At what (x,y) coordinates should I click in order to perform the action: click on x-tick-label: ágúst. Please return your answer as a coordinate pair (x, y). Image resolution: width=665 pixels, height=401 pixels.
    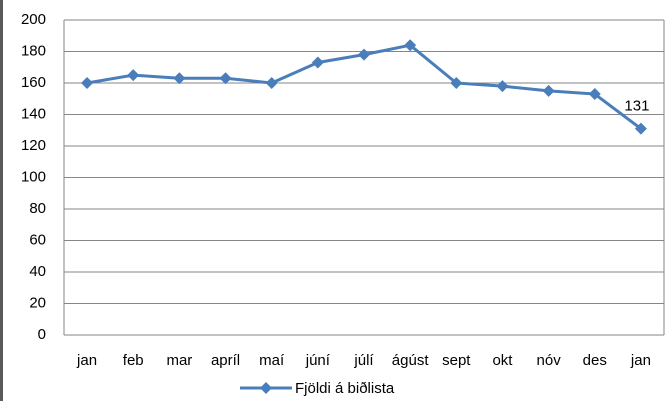
    Looking at the image, I should click on (411, 360).